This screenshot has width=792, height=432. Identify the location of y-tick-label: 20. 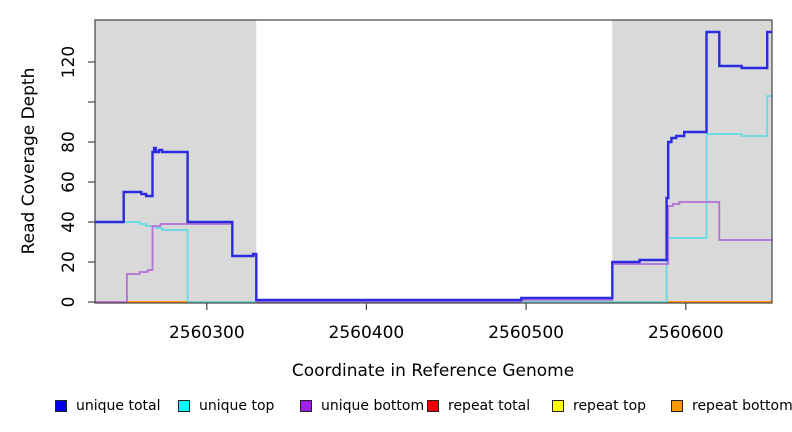
(69, 262).